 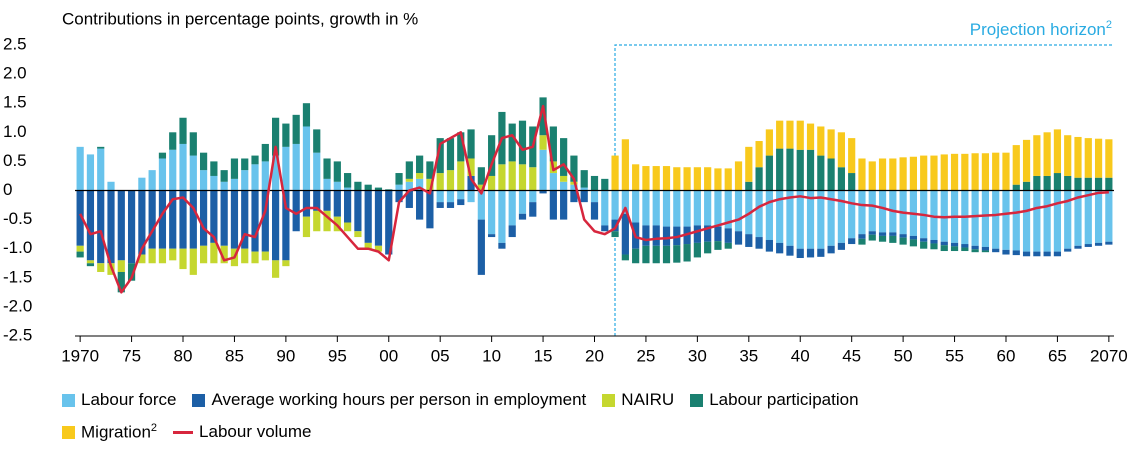 What do you see at coordinates (119, 400) in the screenshot?
I see `legend-item: Labour force` at bounding box center [119, 400].